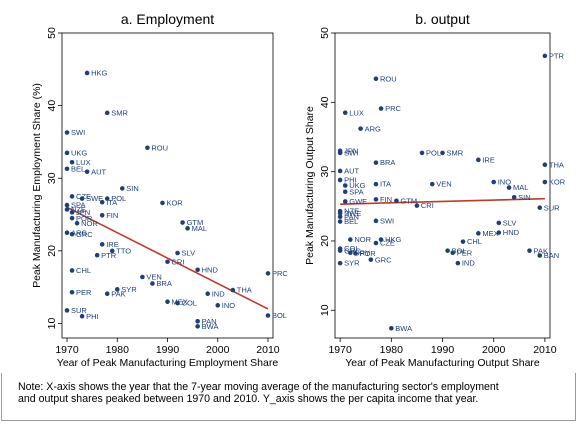  Describe the element at coordinates (72, 292) in the screenshot. I see `employment-point-per` at that location.